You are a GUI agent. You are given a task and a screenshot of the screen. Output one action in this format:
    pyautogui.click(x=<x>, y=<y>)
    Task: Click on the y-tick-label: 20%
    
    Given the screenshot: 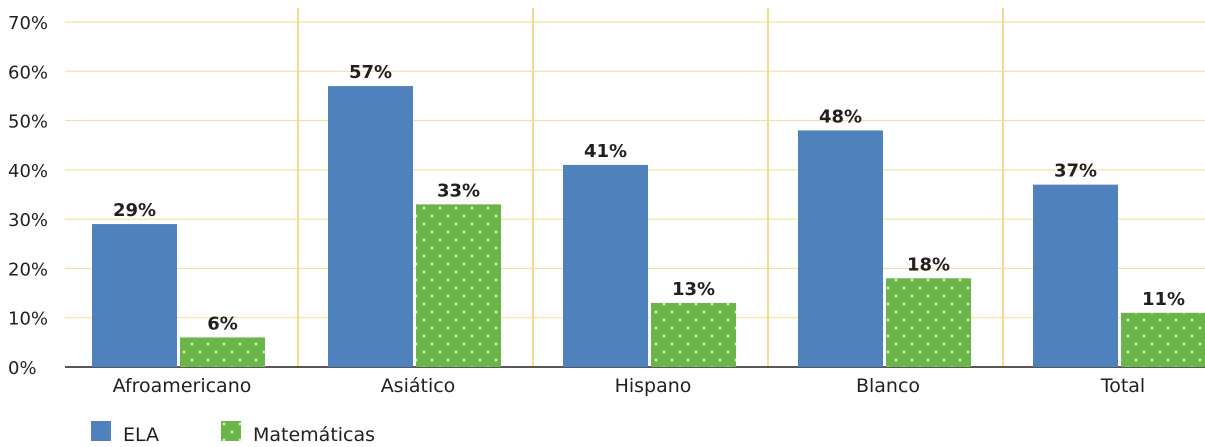 What is the action you would take?
    pyautogui.click(x=28, y=269)
    